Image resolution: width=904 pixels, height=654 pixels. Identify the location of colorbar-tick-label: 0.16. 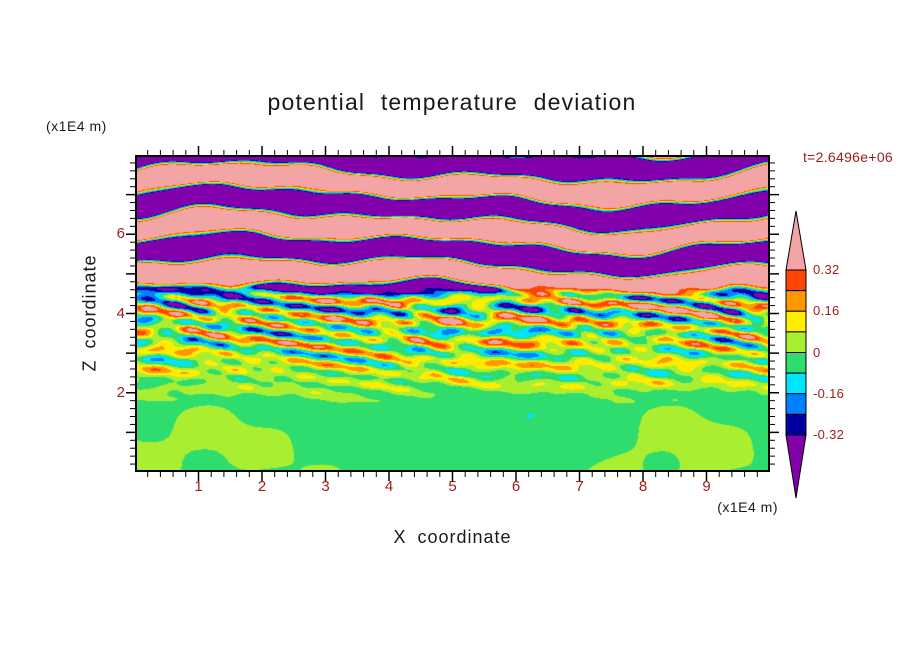
(826, 311).